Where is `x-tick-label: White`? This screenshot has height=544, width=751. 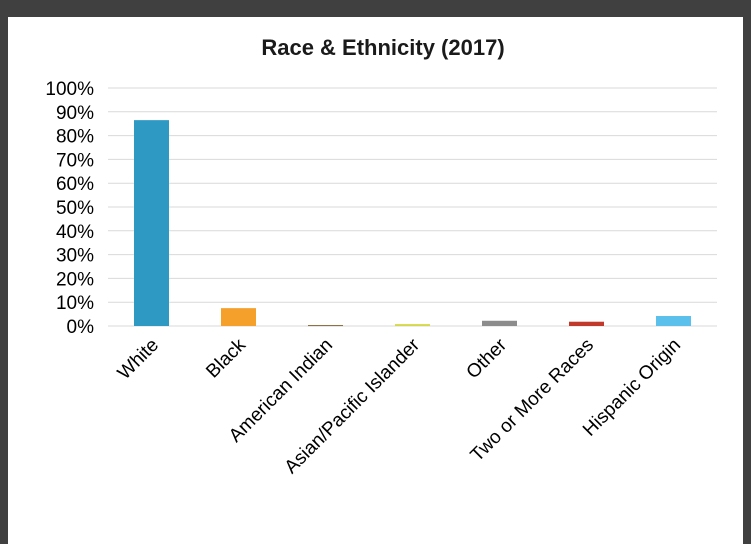 x-tick-label: White is located at coordinates (138, 359).